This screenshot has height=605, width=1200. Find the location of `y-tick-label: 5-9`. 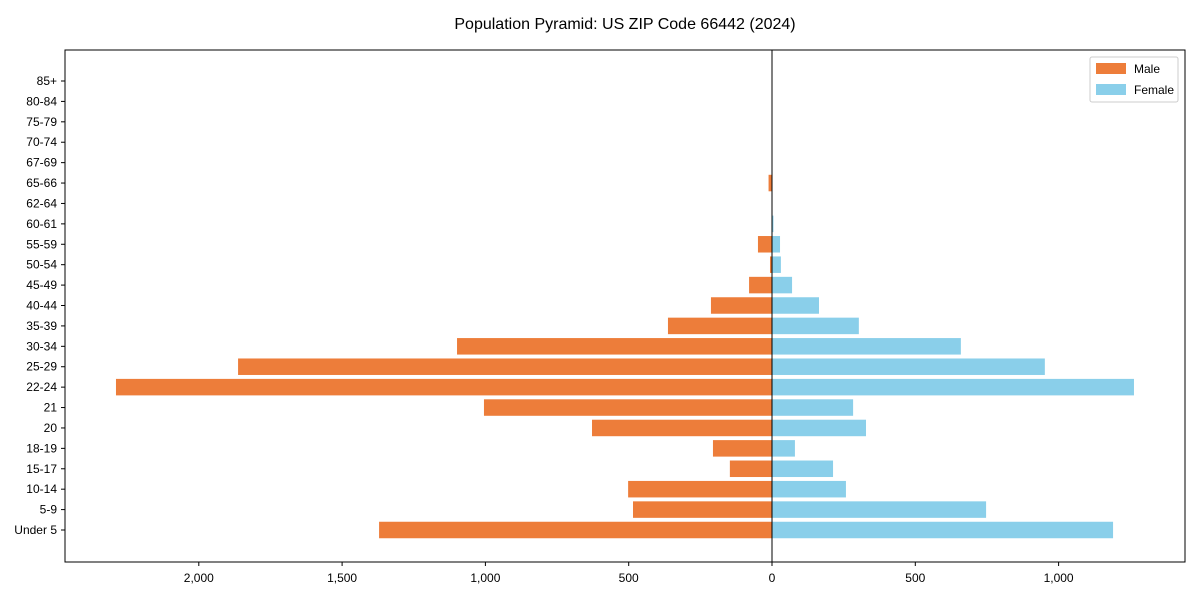

y-tick-label: 5-9 is located at coordinates (49, 510).